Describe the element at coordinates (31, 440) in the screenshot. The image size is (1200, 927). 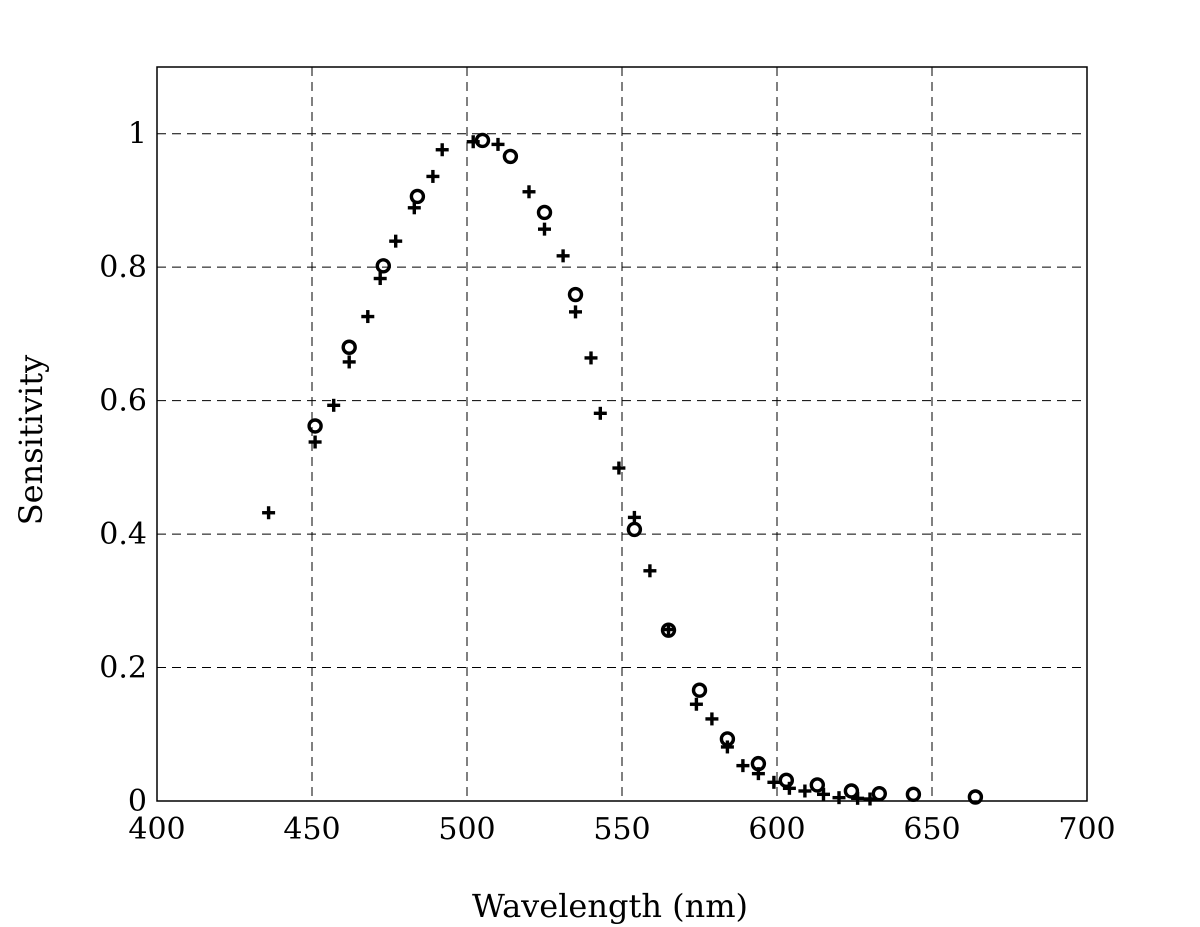
I see `y-axis-label: Sensitivity` at that location.